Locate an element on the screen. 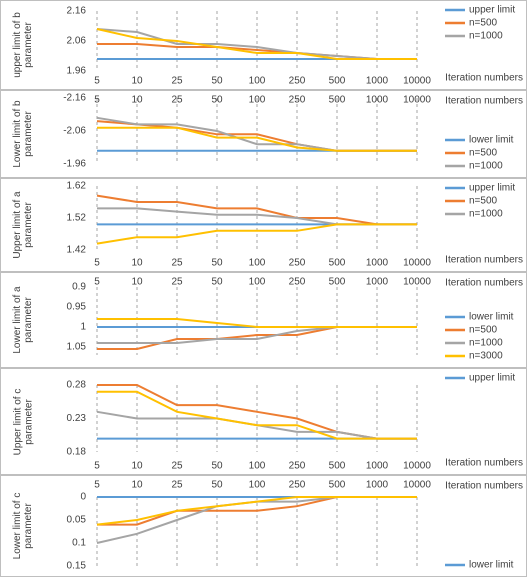  y-tick-label: 0.95 is located at coordinates (77, 307).